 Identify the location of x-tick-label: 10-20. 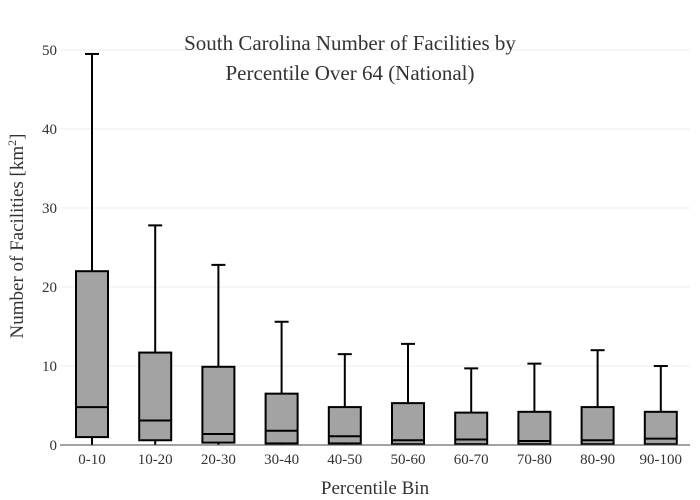
(155, 460).